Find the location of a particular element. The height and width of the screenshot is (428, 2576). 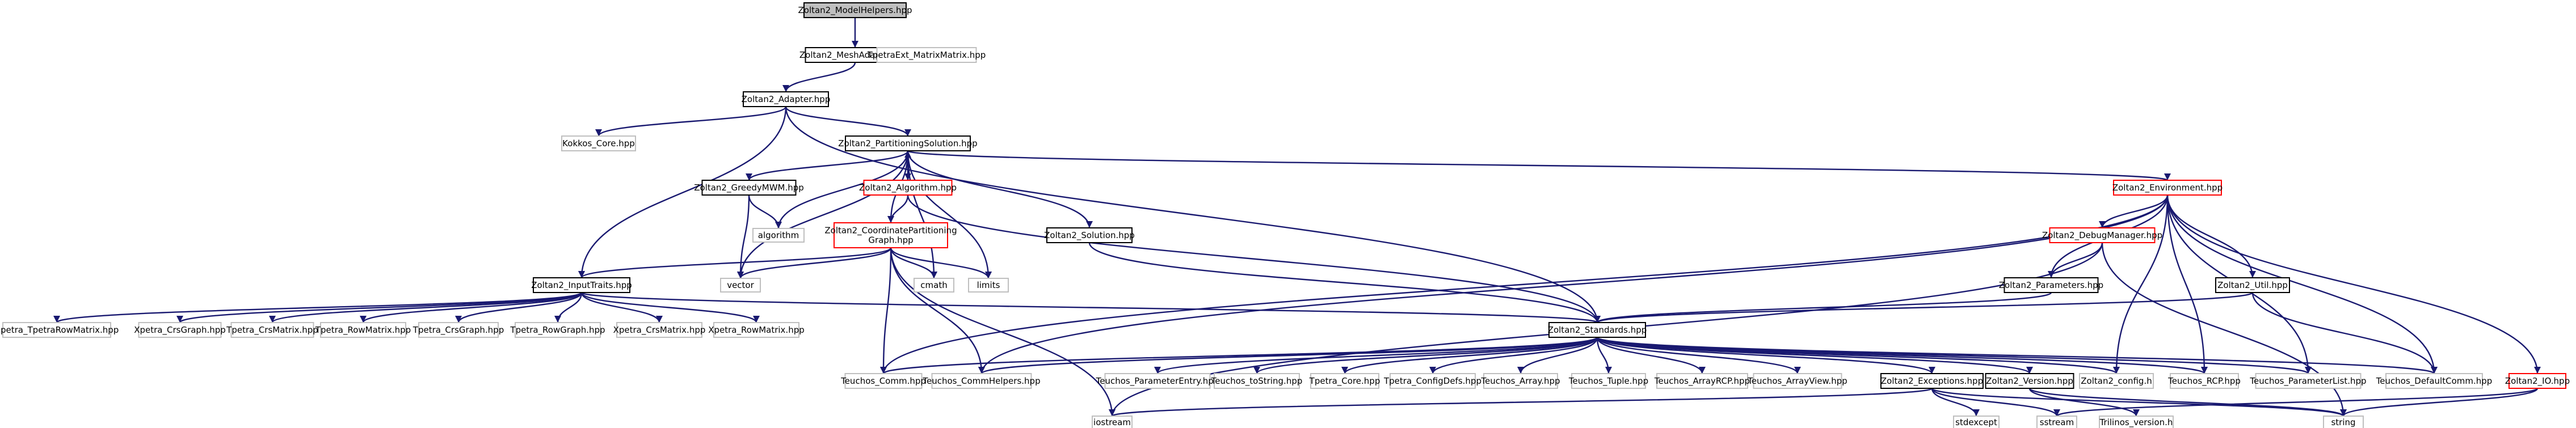

node-label: Zoltan2_Parameters.hpp is located at coordinates (2051, 285).